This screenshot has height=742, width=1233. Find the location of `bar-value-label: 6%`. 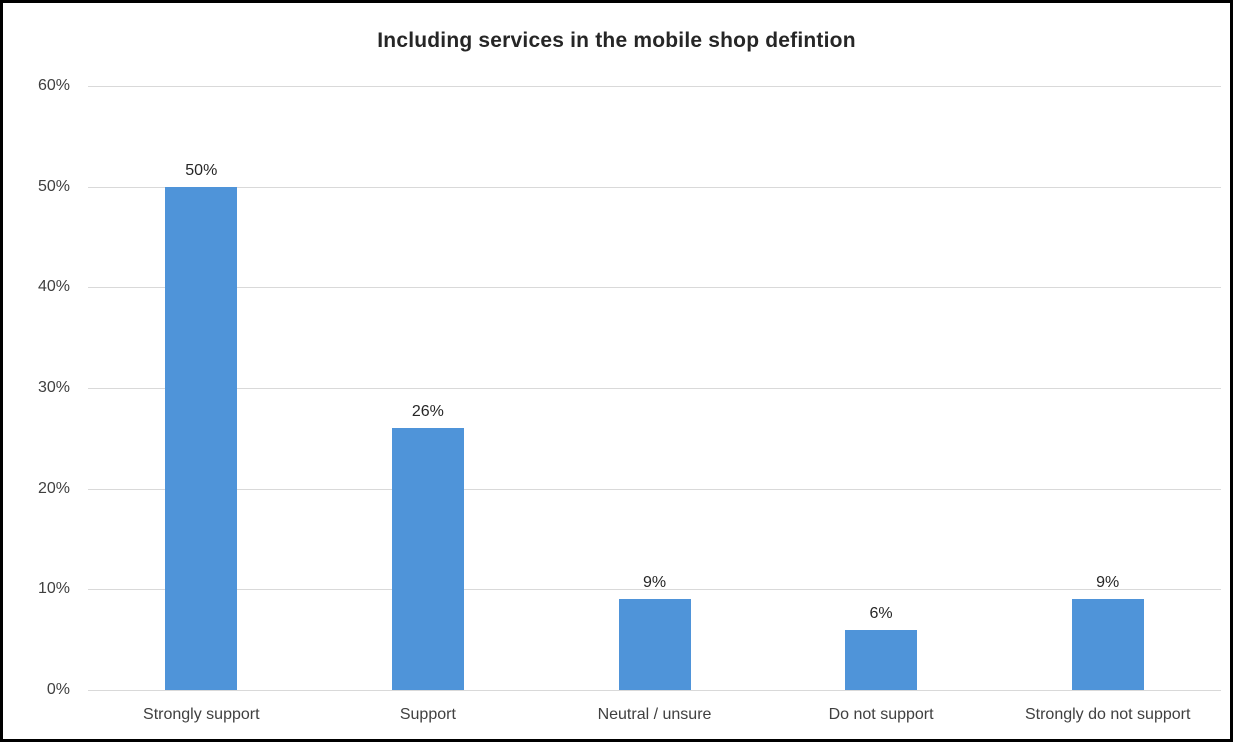

bar-value-label: 6% is located at coordinates (881, 613).